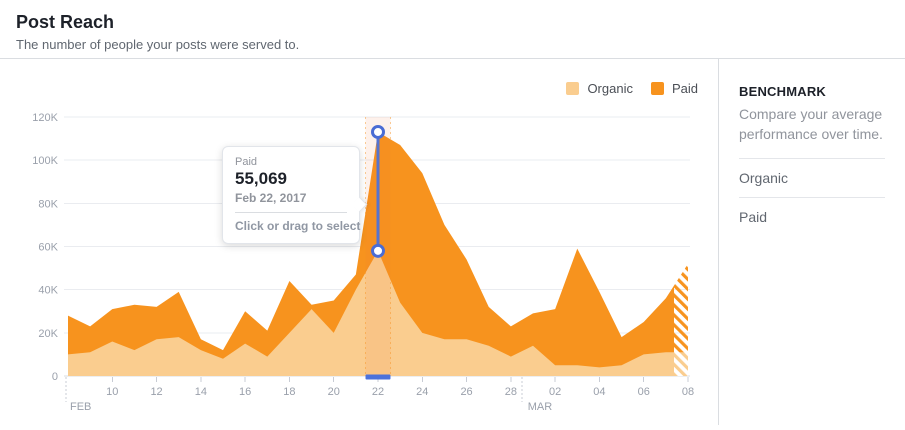 This screenshot has height=430, width=905. I want to click on legend-item-organic: Organic, so click(599, 88).